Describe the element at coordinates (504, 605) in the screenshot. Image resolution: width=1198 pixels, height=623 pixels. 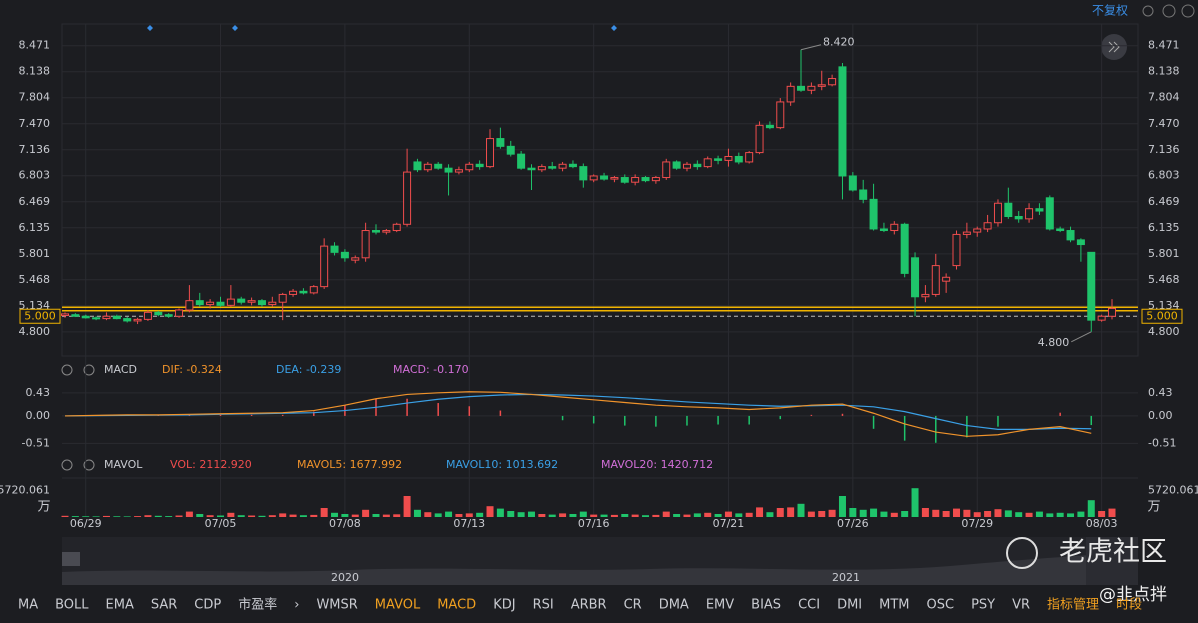
I see `toolbar-item: KDJ` at that location.